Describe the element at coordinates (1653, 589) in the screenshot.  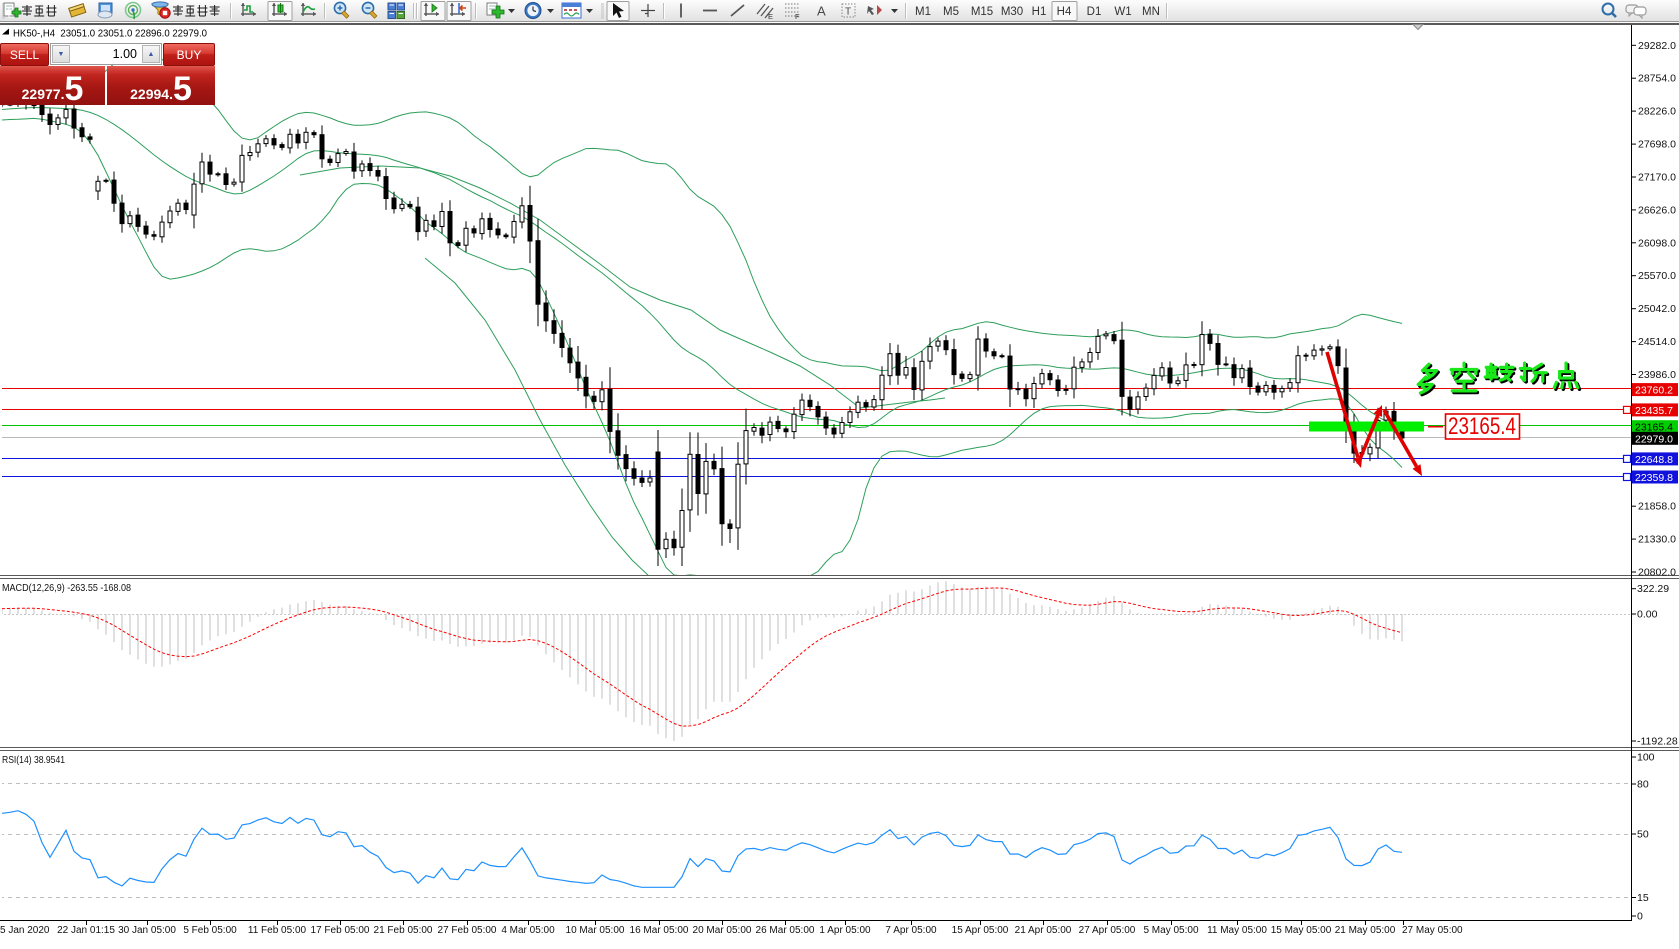
I see `svg-text: 322.29` at that location.